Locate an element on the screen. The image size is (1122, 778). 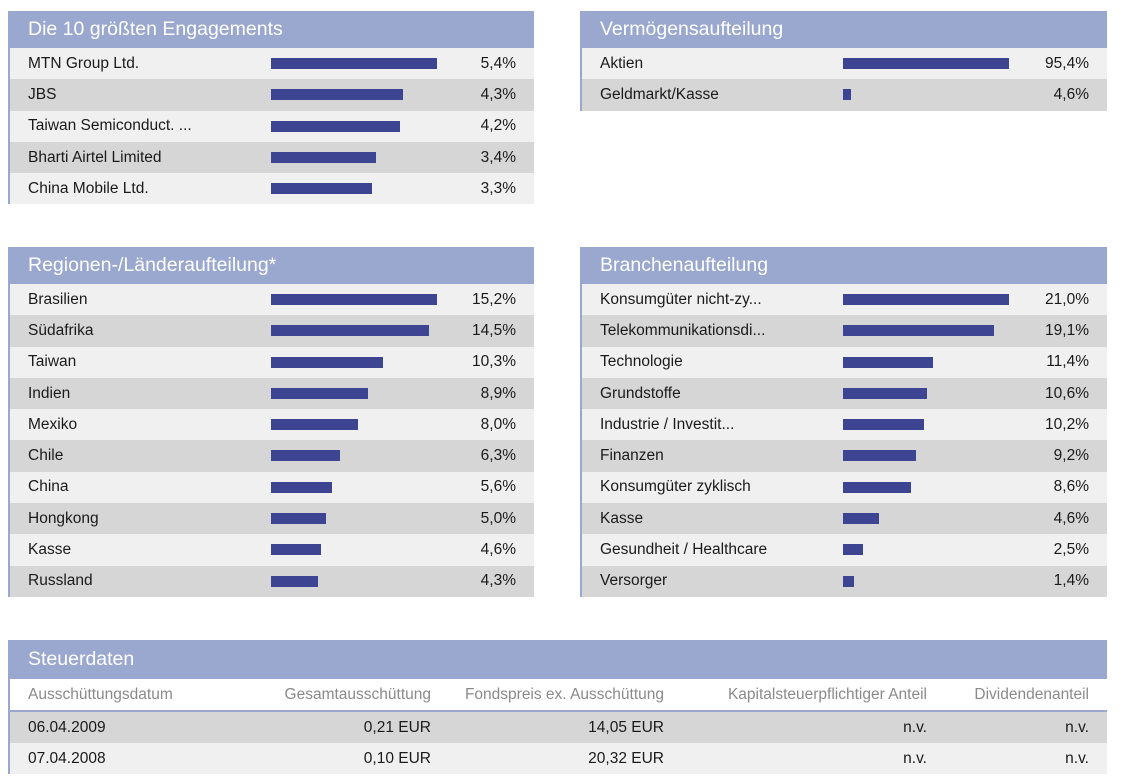
bar-label: Technologie is located at coordinates (641, 362).